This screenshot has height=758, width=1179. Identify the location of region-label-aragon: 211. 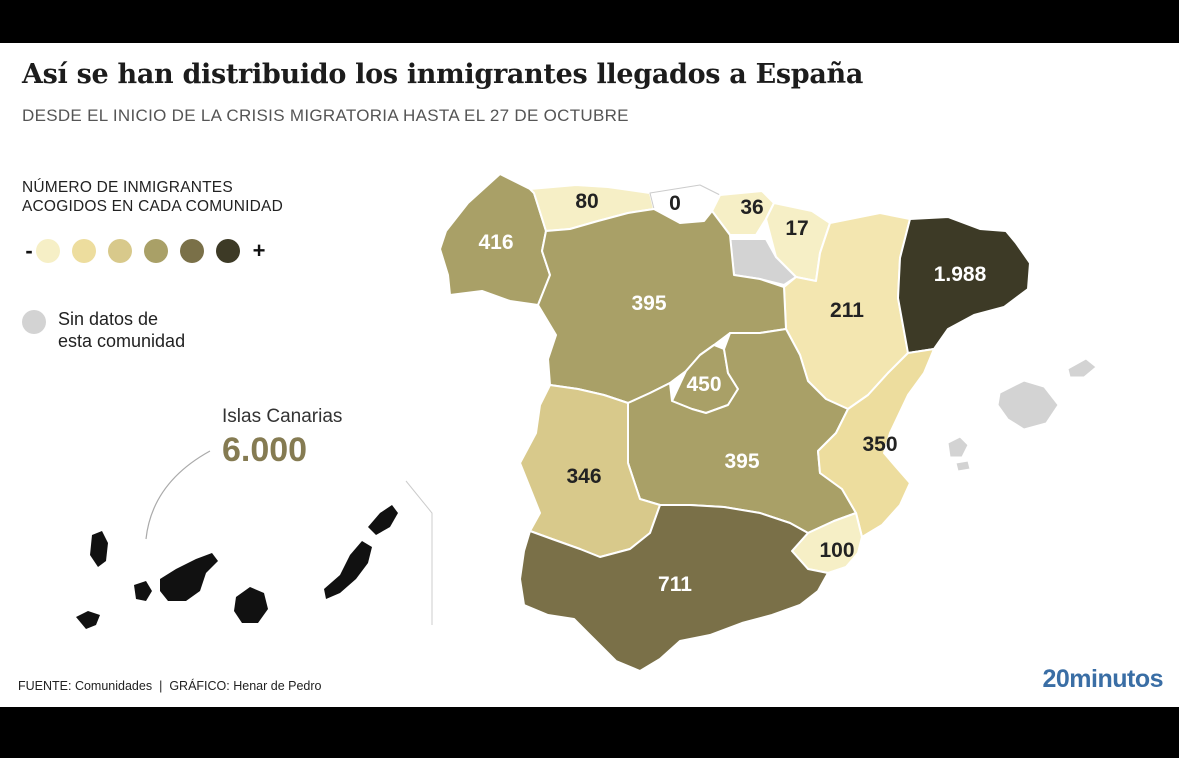
(847, 310).